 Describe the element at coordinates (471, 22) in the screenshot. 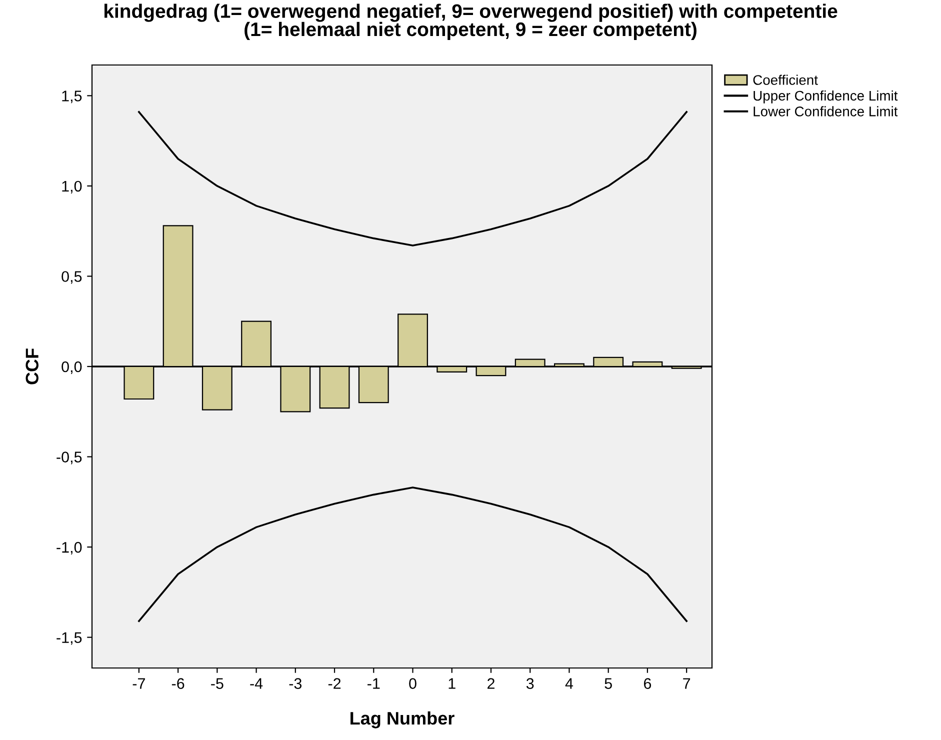

I see `chart-title: kindgedrag (1= overwegend negatief, 9= overwegend positief) with competentie (1= helemaal niet competent, 9 = zeer competent)` at that location.